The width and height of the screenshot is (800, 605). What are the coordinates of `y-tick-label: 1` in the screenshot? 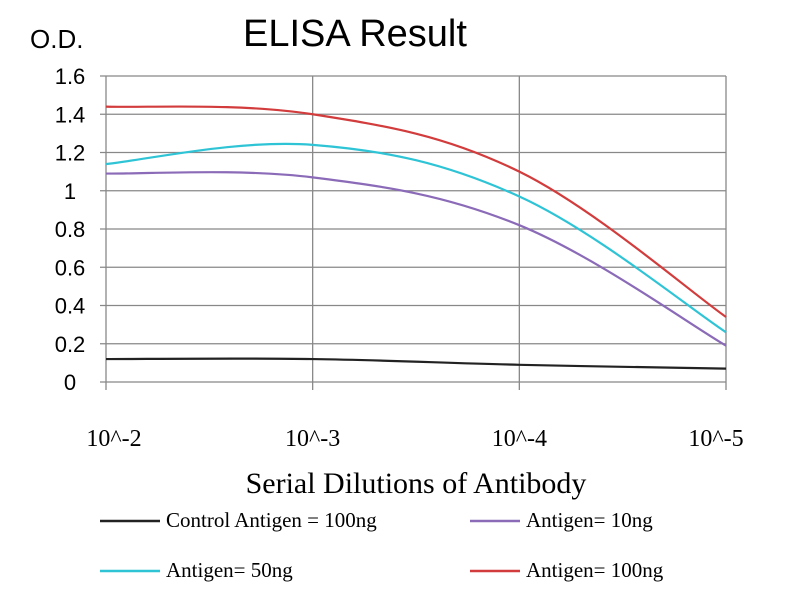 It's located at (70, 191).